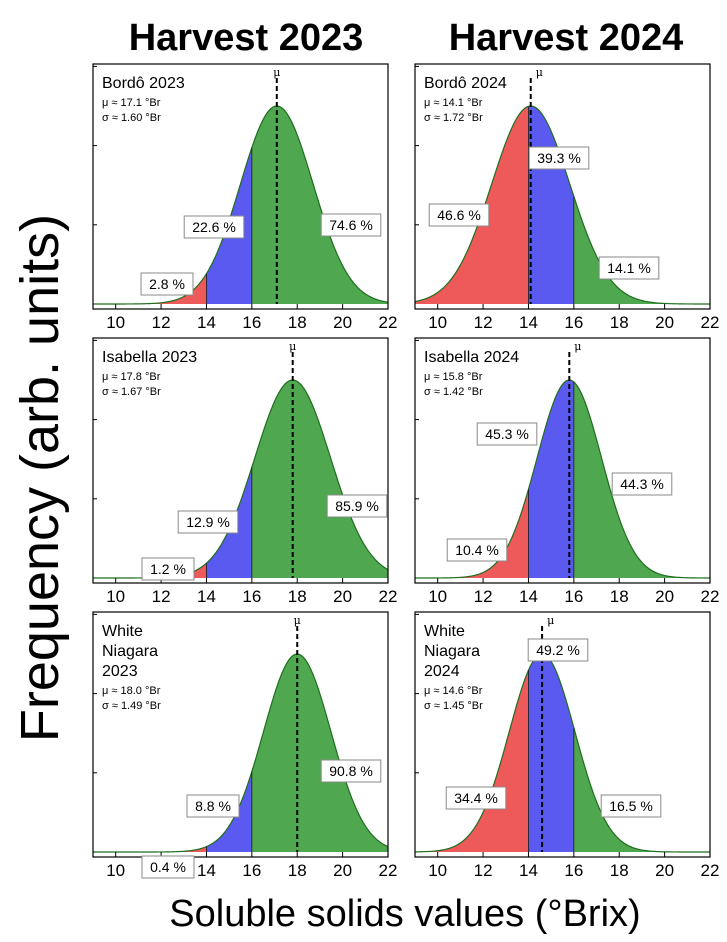  Describe the element at coordinates (459, 215) in the screenshot. I see `percentage-label: 46.6 %` at that location.